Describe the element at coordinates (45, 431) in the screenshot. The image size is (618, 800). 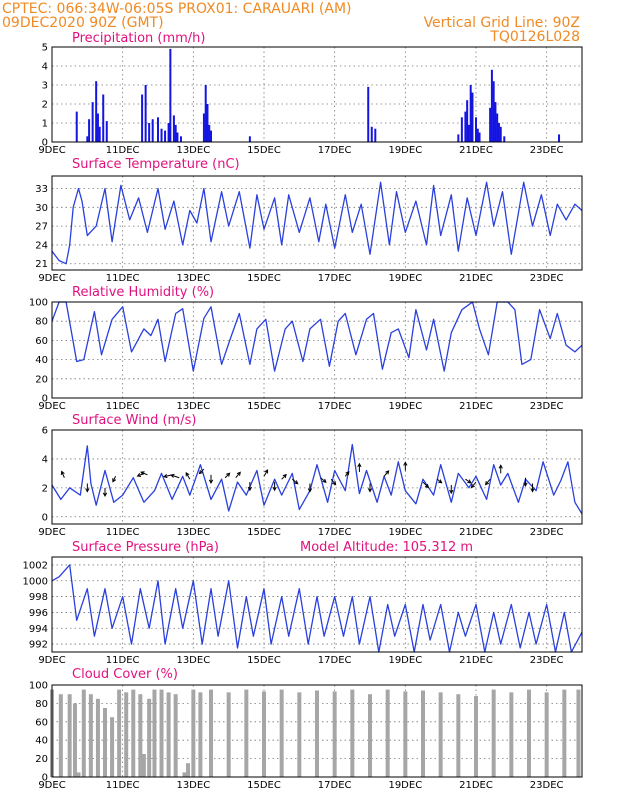
I see `y-tick-label: 6` at that location.